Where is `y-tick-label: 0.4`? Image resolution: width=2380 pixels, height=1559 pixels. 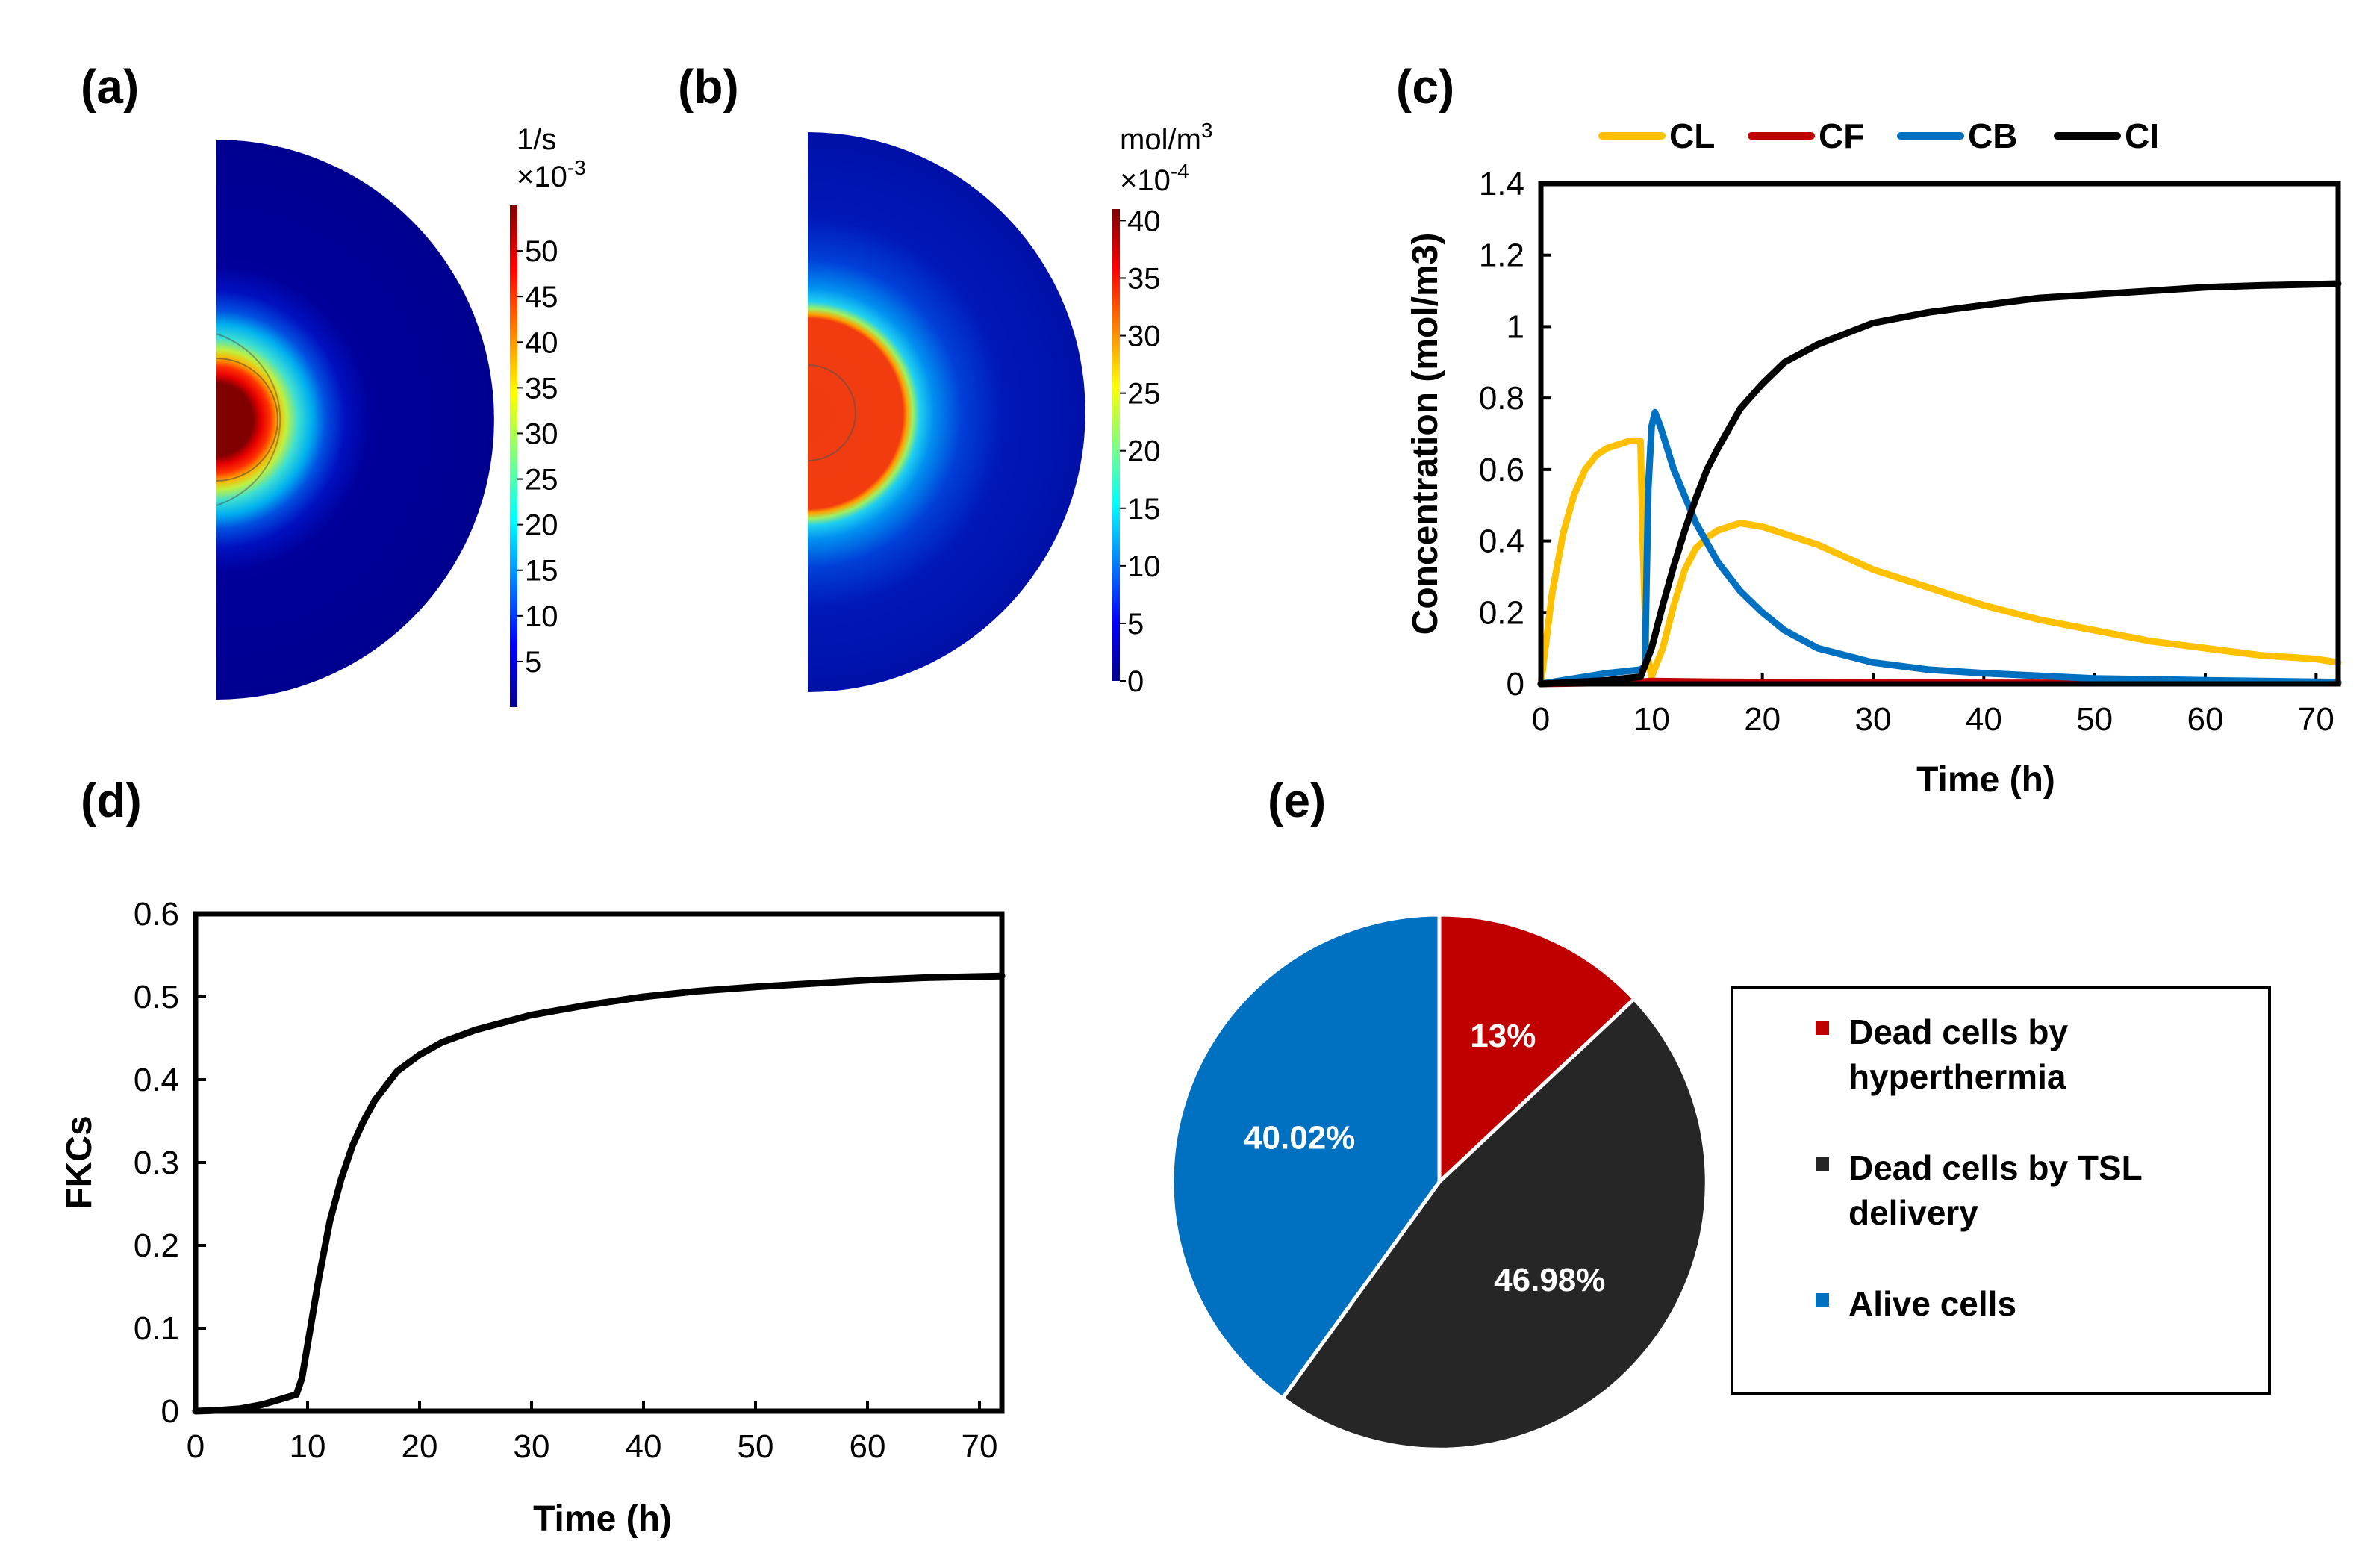 y-tick-label: 0.4 is located at coordinates (1501, 541).